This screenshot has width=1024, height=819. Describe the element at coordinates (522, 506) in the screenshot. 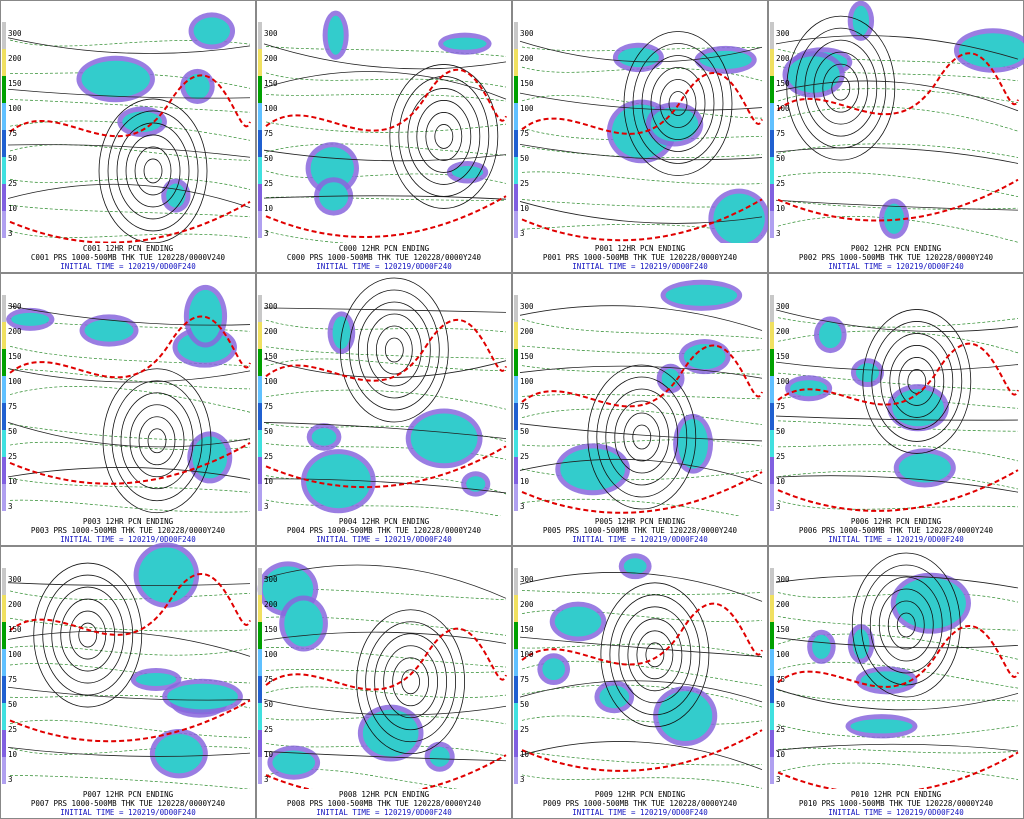

I see `color-bar-label: 3` at that location.